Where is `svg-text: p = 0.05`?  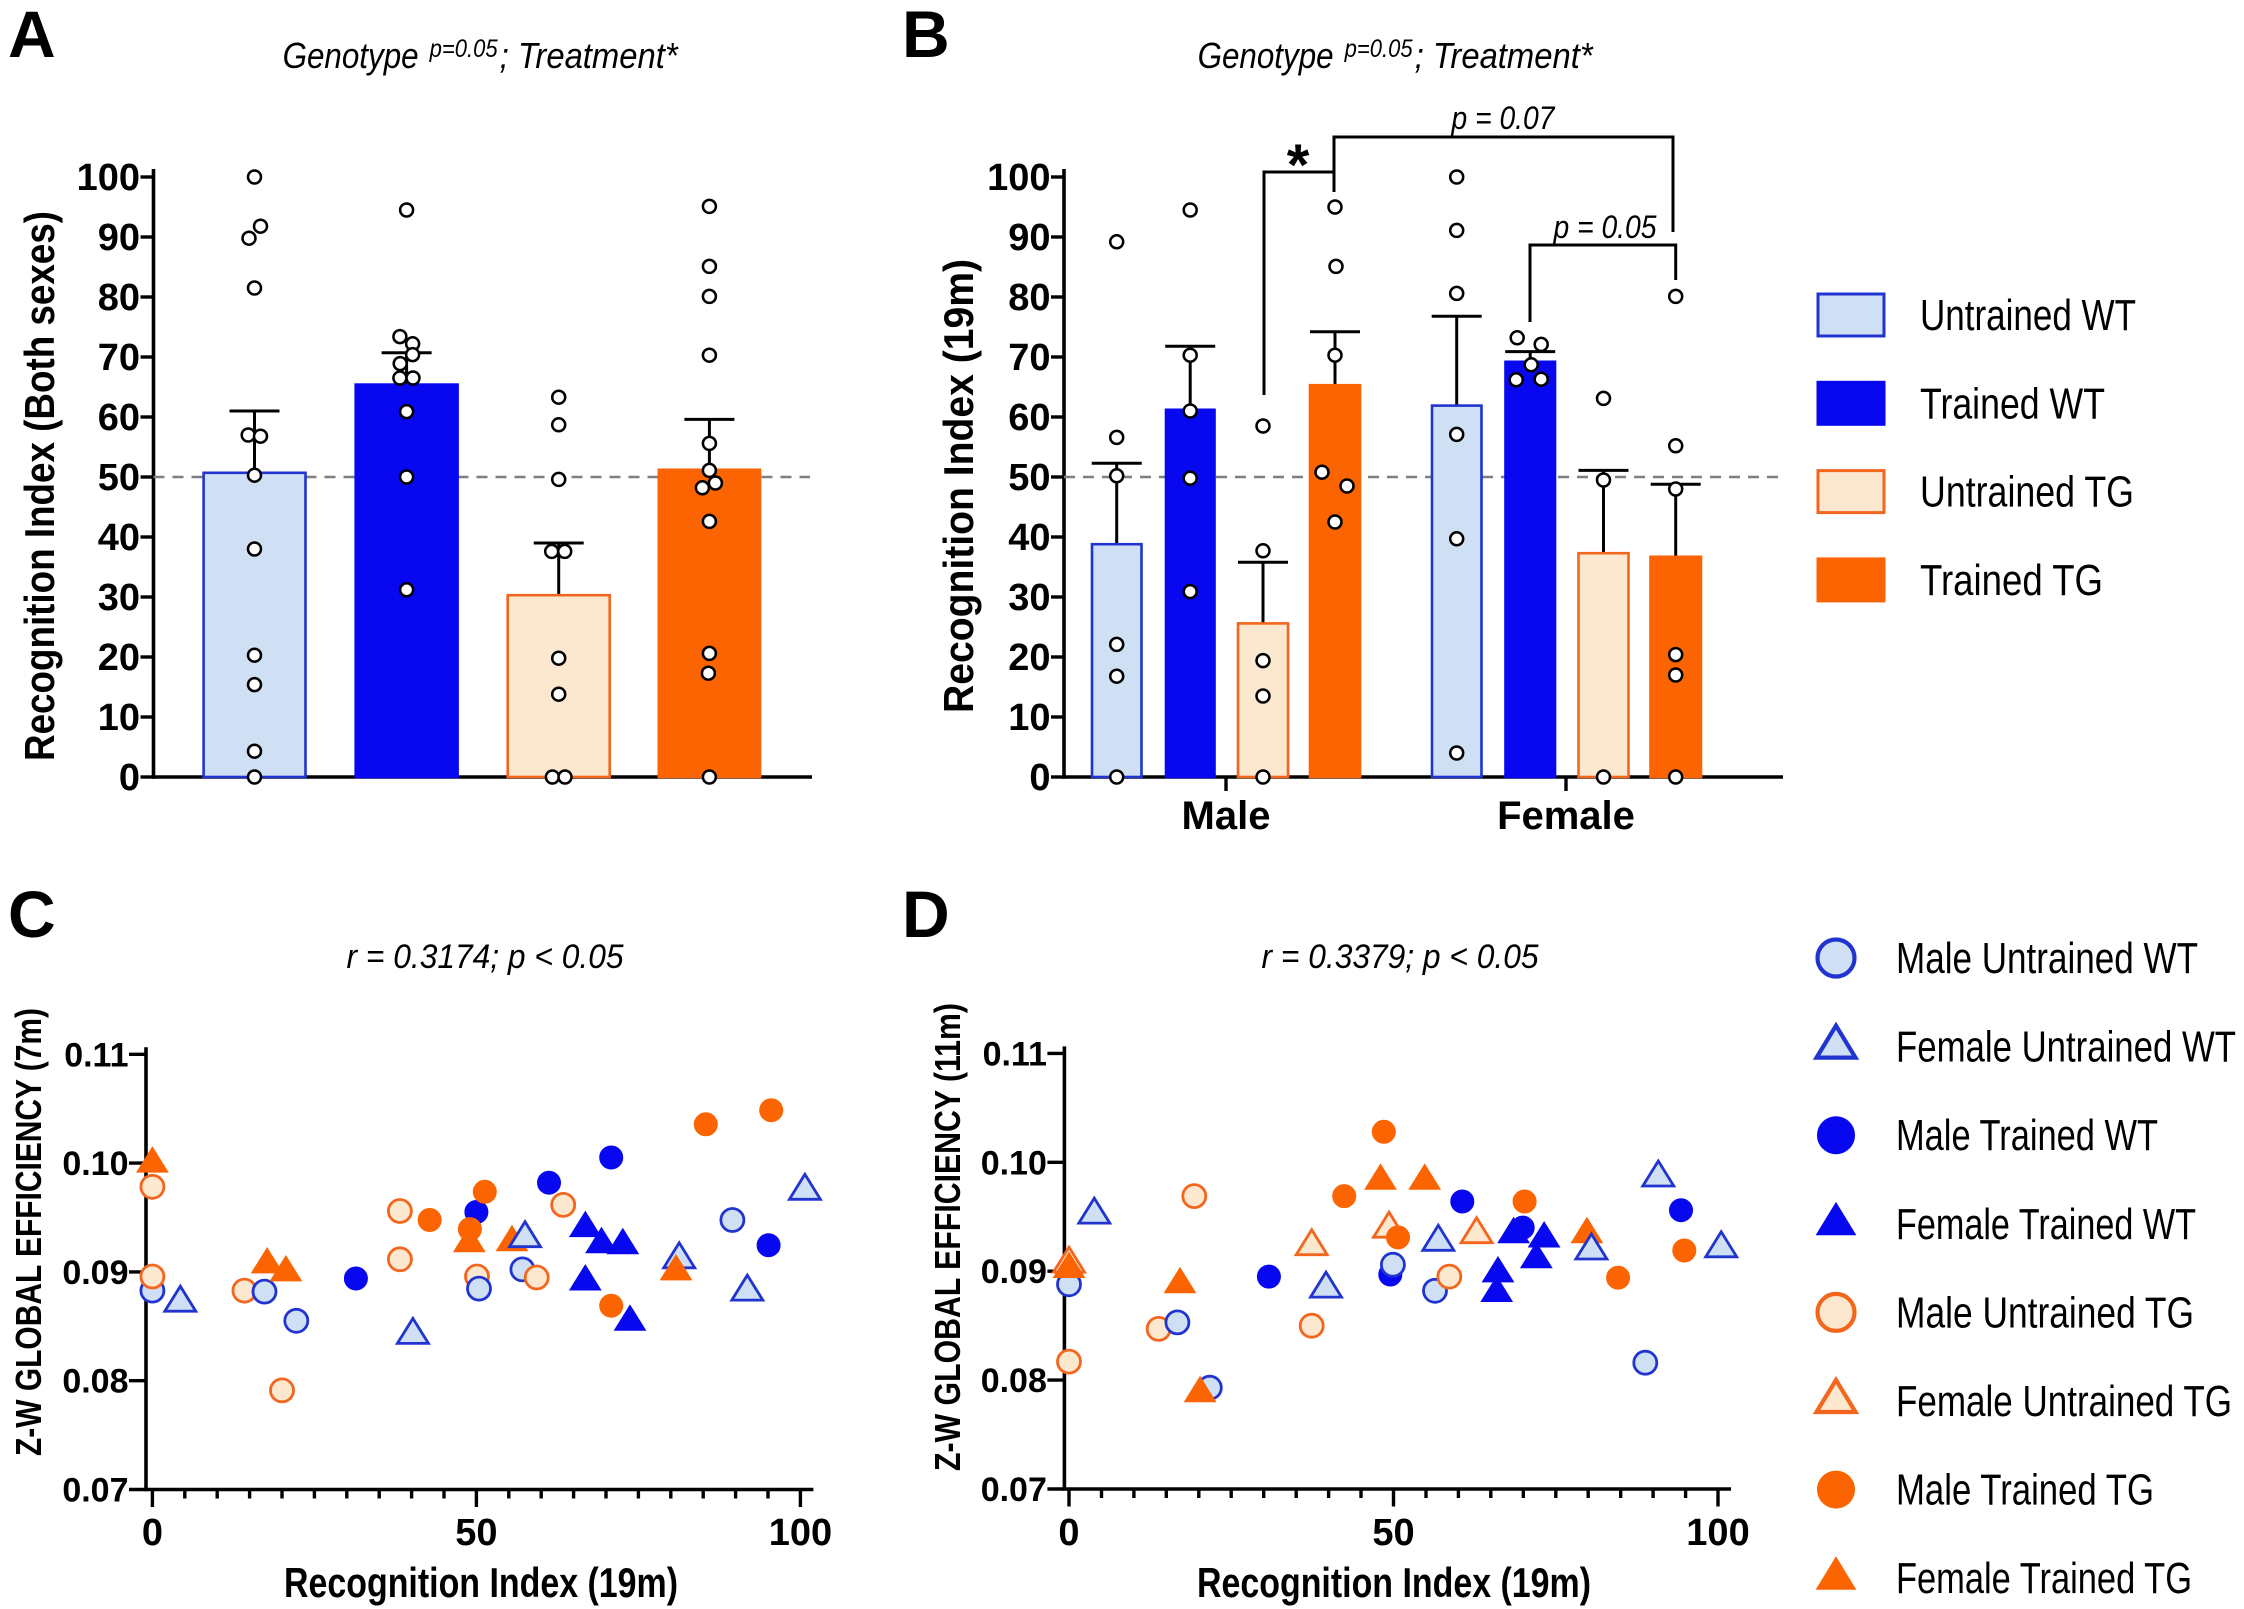
svg-text: p = 0.05 is located at coordinates (1605, 227).